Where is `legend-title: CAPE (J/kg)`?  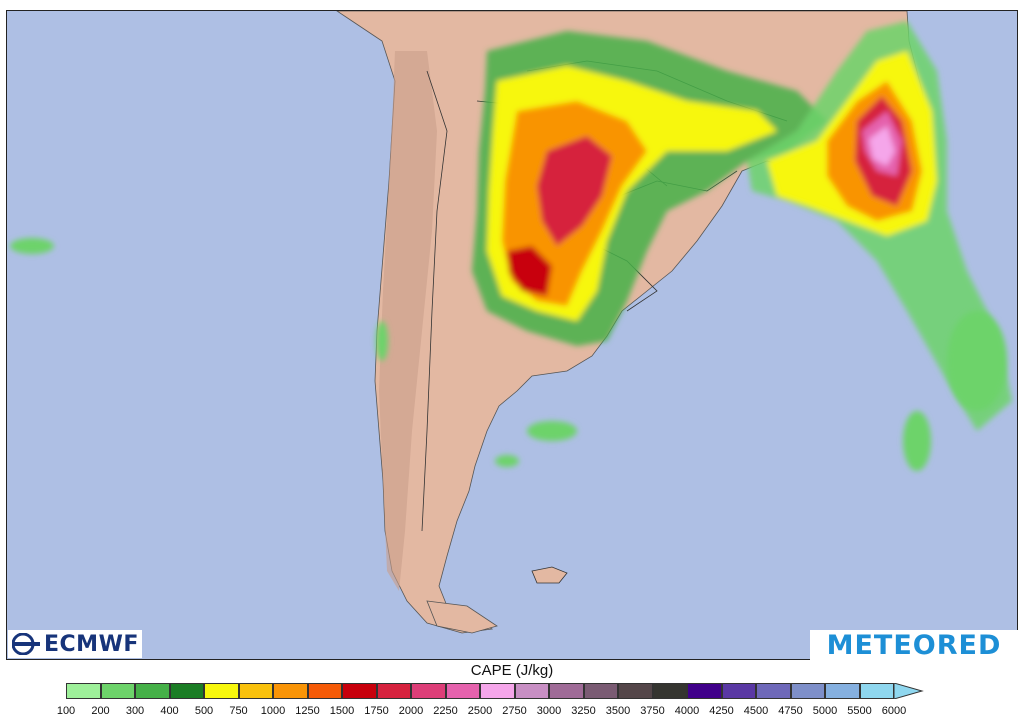
legend-title: CAPE (J/kg) is located at coordinates (512, 670).